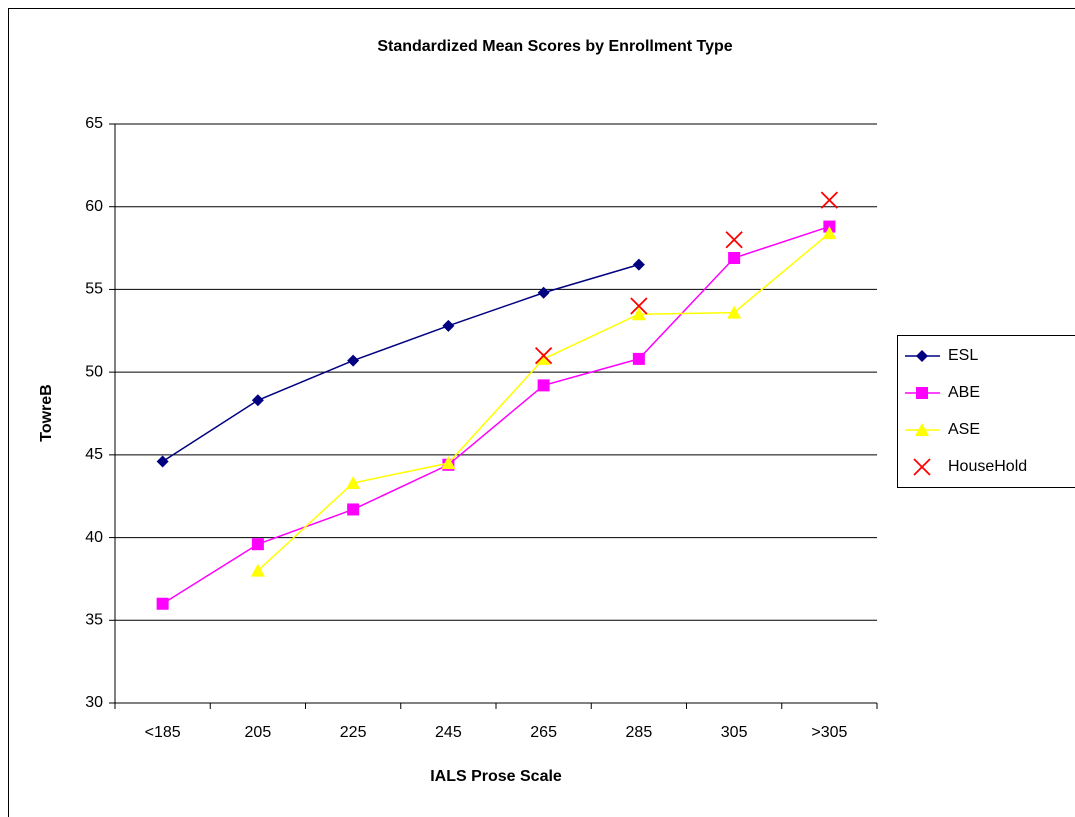 This screenshot has height=817, width=1075. Describe the element at coordinates (94, 206) in the screenshot. I see `y-tick-label: 60` at that location.